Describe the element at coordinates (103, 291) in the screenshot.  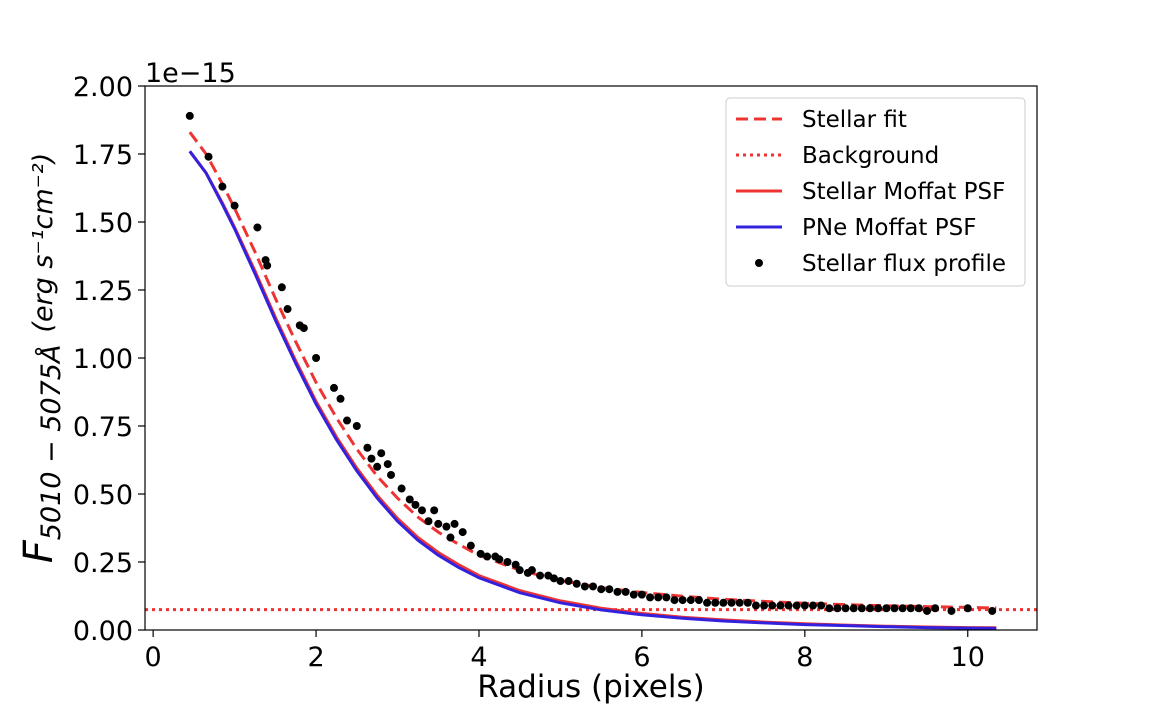
I see `y-tick-label: 1.25` at that location.